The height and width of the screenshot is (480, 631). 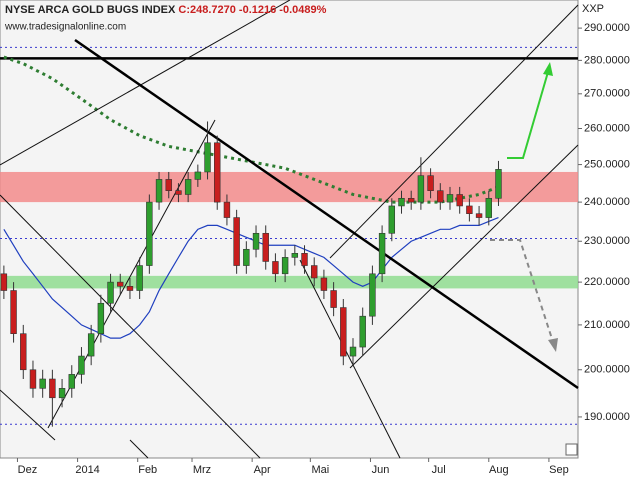 I want to click on y-tick-label: 290.0000, so click(x=607, y=28).